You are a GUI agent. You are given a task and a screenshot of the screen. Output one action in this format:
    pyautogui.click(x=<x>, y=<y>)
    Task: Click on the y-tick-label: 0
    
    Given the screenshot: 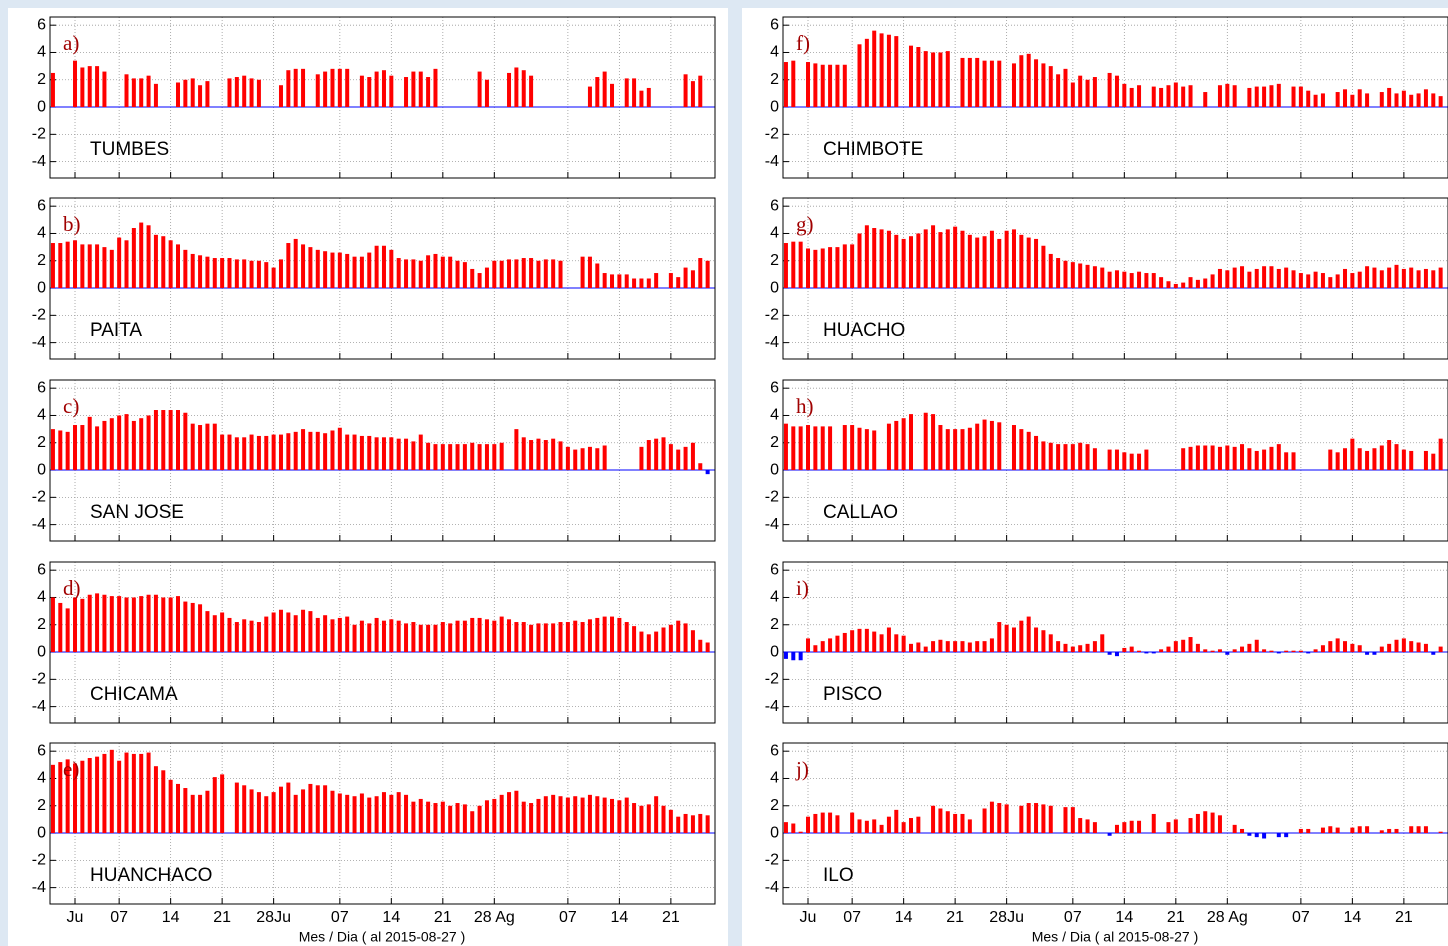 What is the action you would take?
    pyautogui.click(x=774, y=106)
    